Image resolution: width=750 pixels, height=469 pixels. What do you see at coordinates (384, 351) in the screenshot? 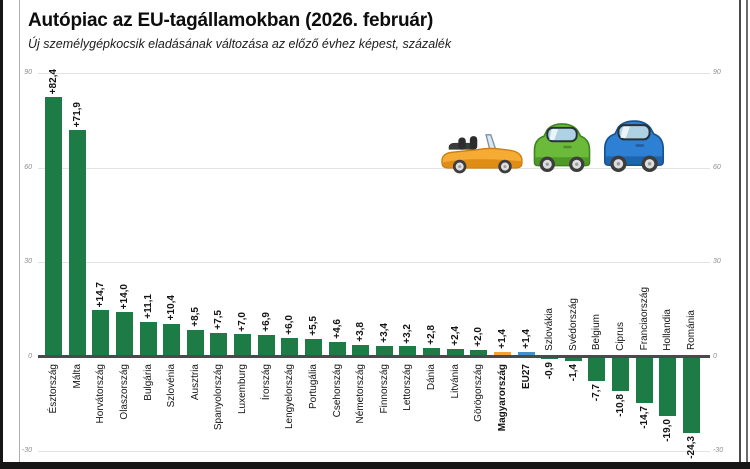
I see `bar-Finnország` at bounding box center [384, 351].